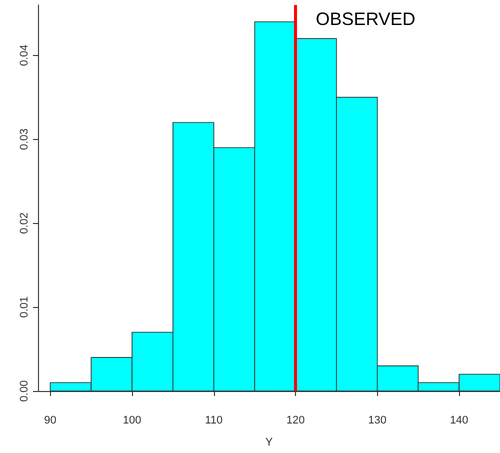 This screenshot has width=500, height=453. What do you see at coordinates (459, 420) in the screenshot?
I see `x-tick-label: 140` at bounding box center [459, 420].